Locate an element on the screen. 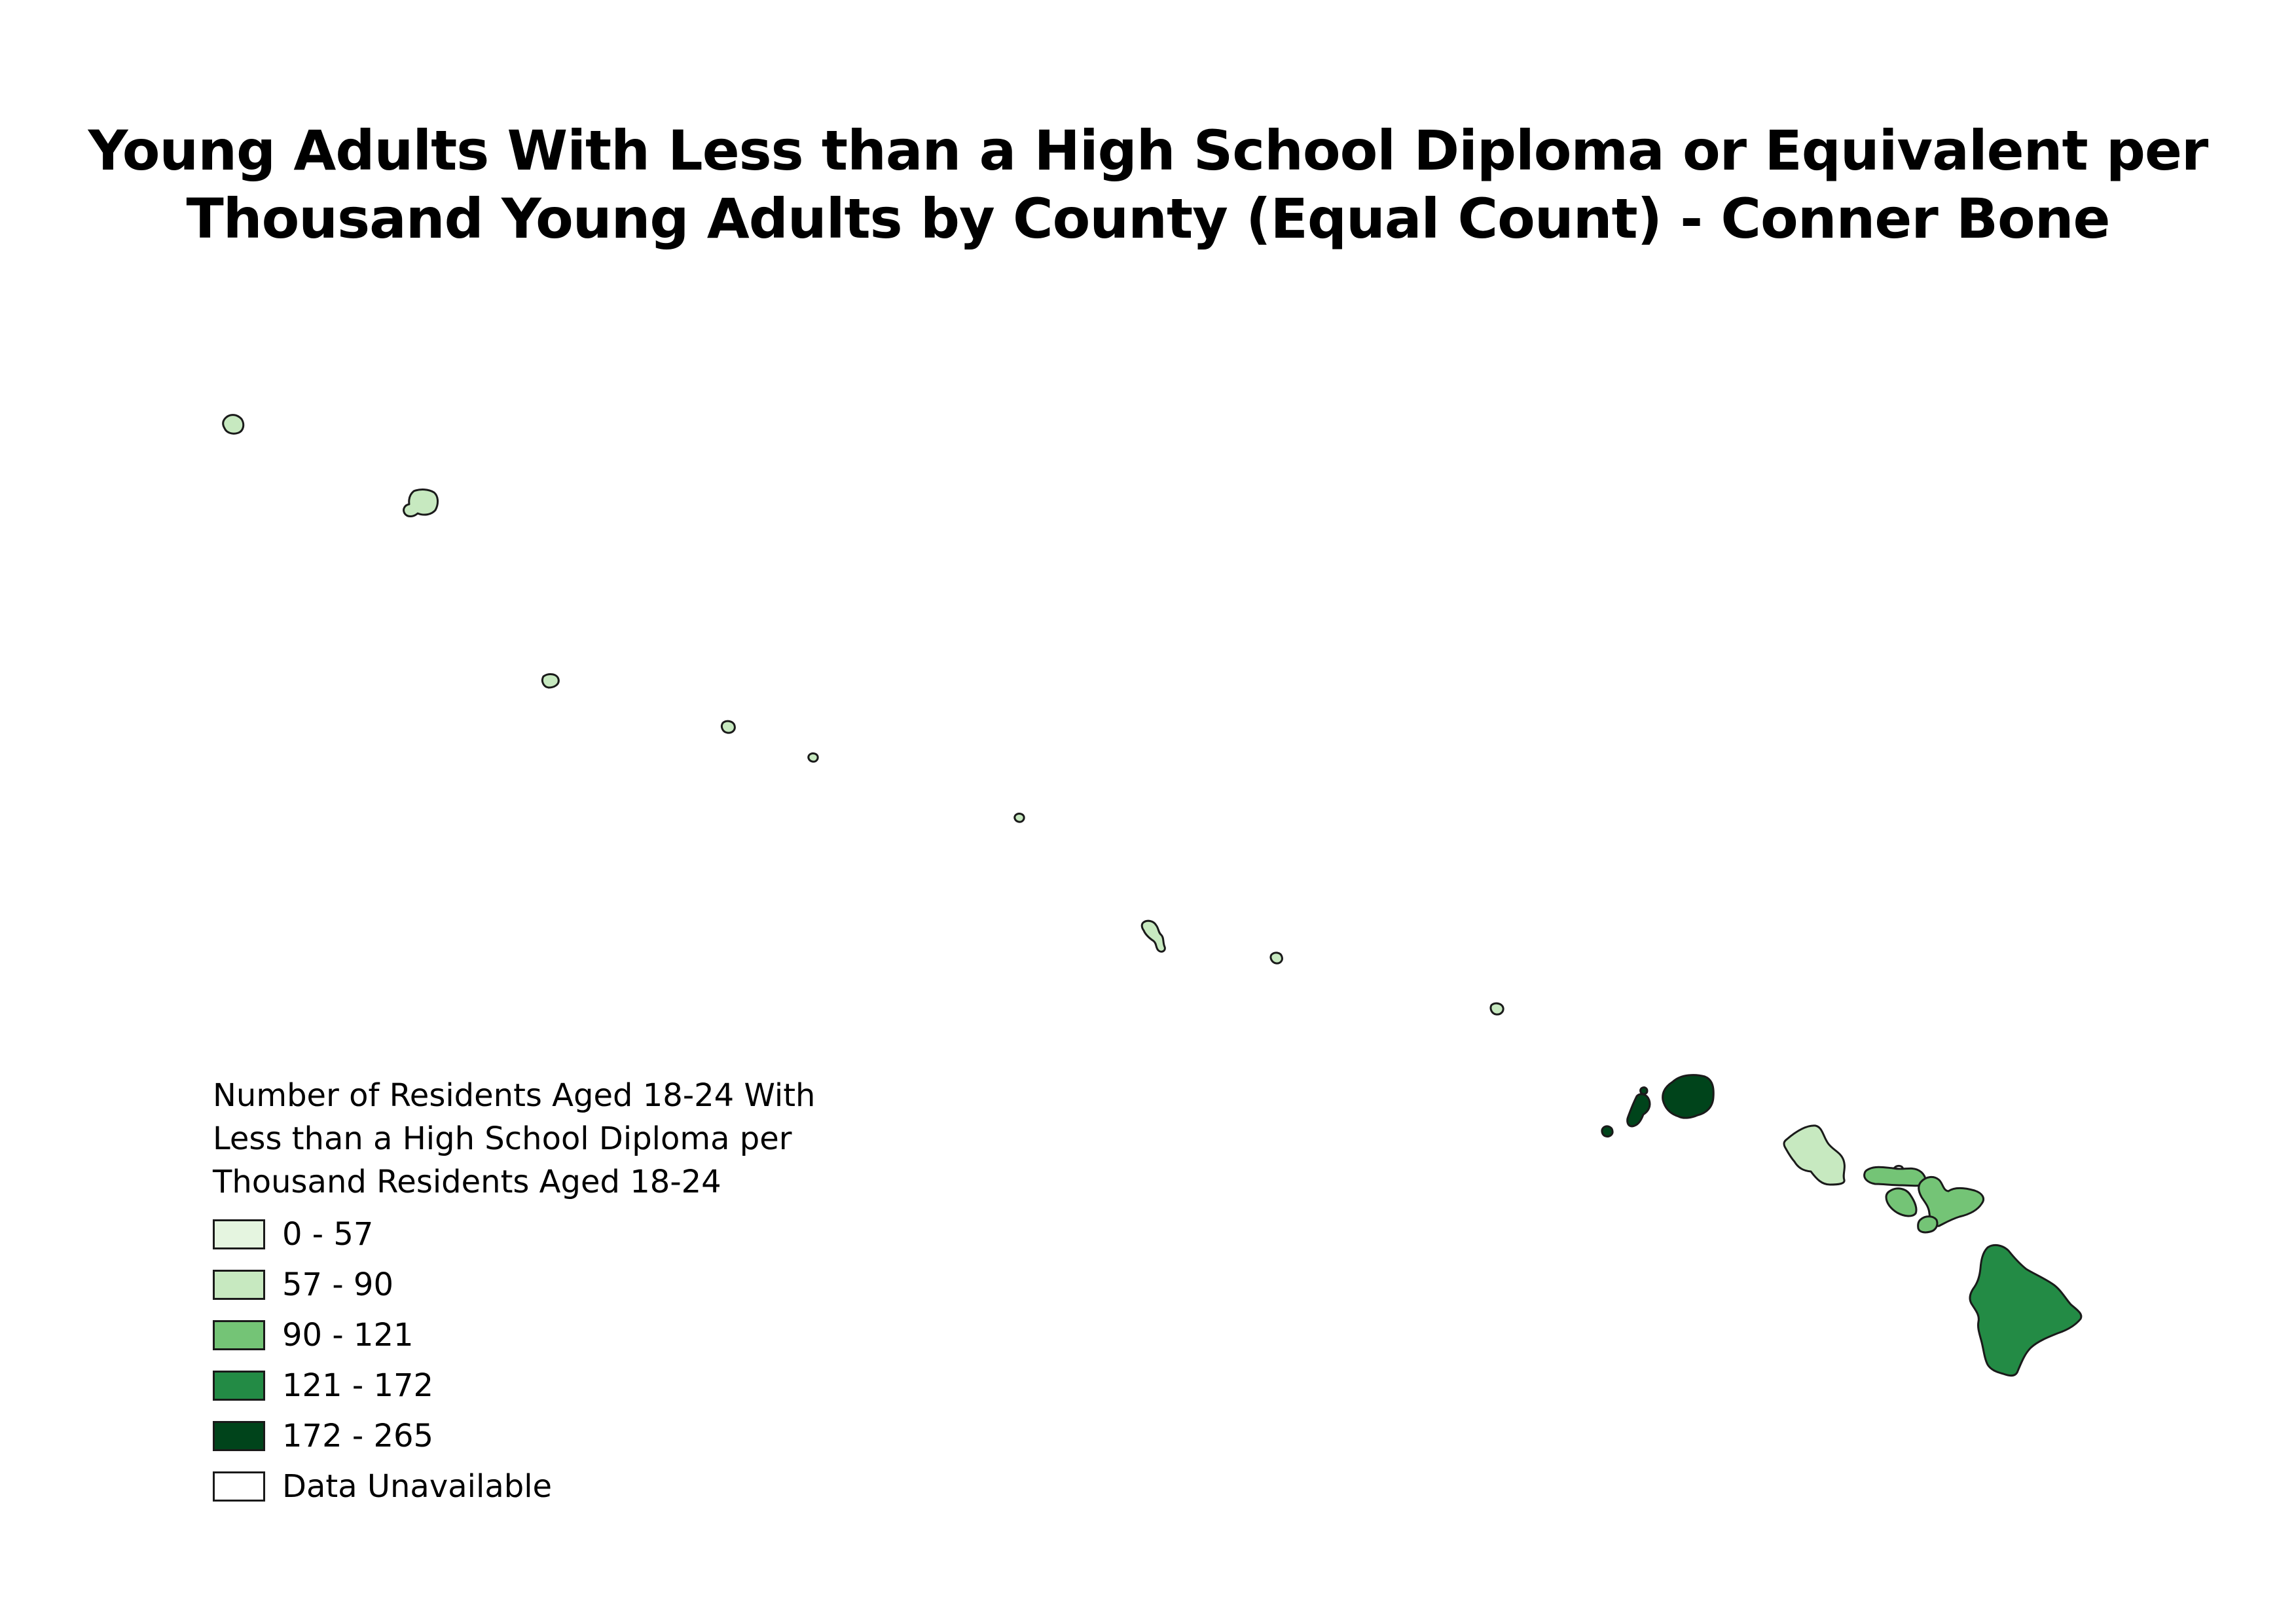 The height and width of the screenshot is (1624, 2296). region-gardner-pinnacles is located at coordinates (1019, 818).